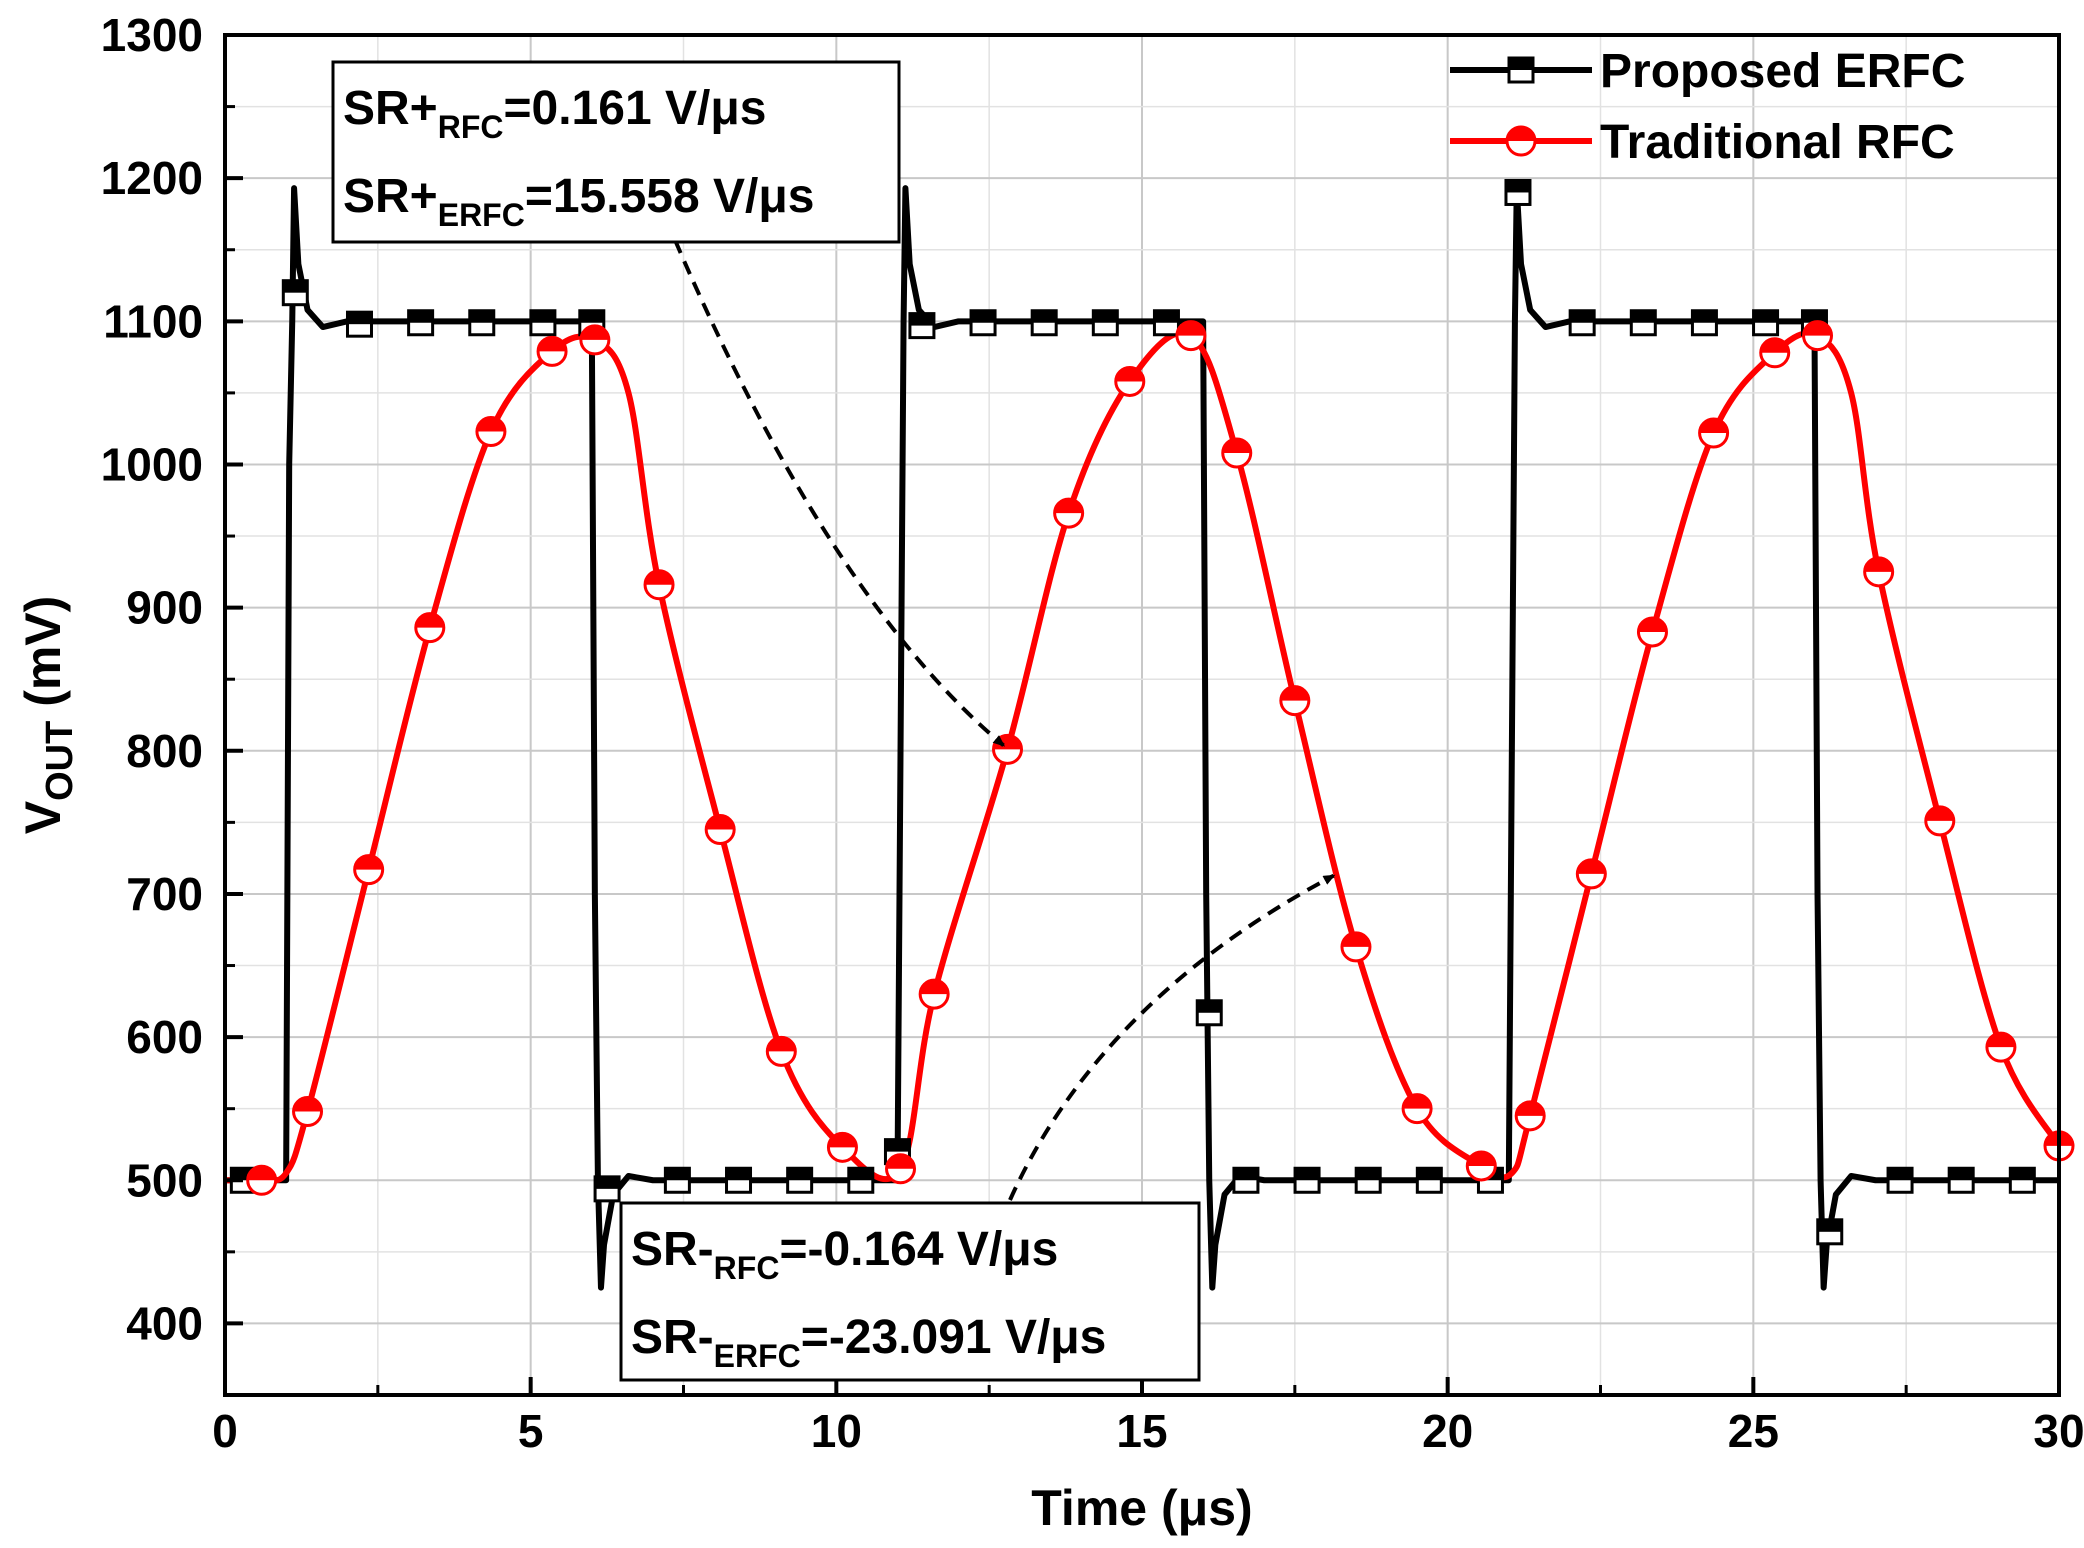  Describe the element at coordinates (531, 1431) in the screenshot. I see `x-tick-label: 5` at that location.